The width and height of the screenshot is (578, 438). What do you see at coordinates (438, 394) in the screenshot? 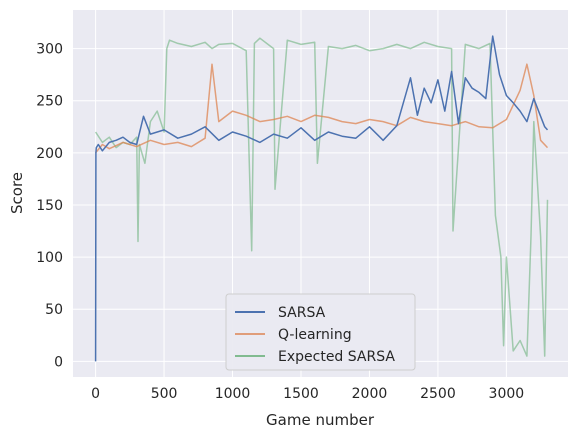
I see `x-tick-label: 2500` at bounding box center [438, 394].